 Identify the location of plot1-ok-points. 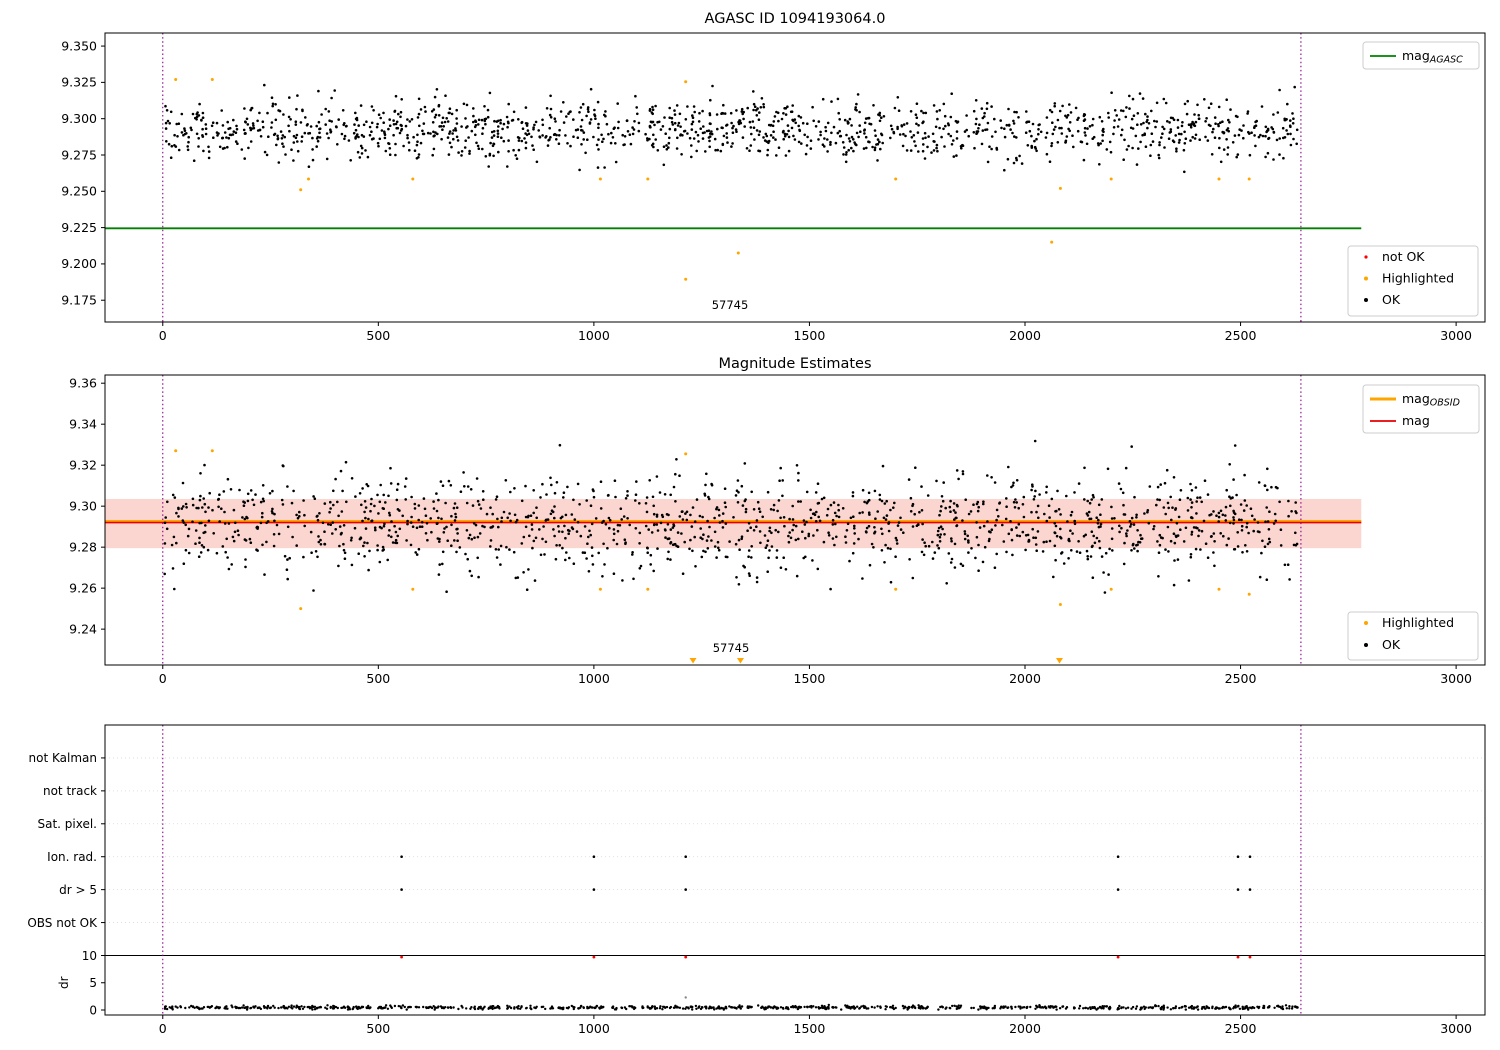
(731, 128).